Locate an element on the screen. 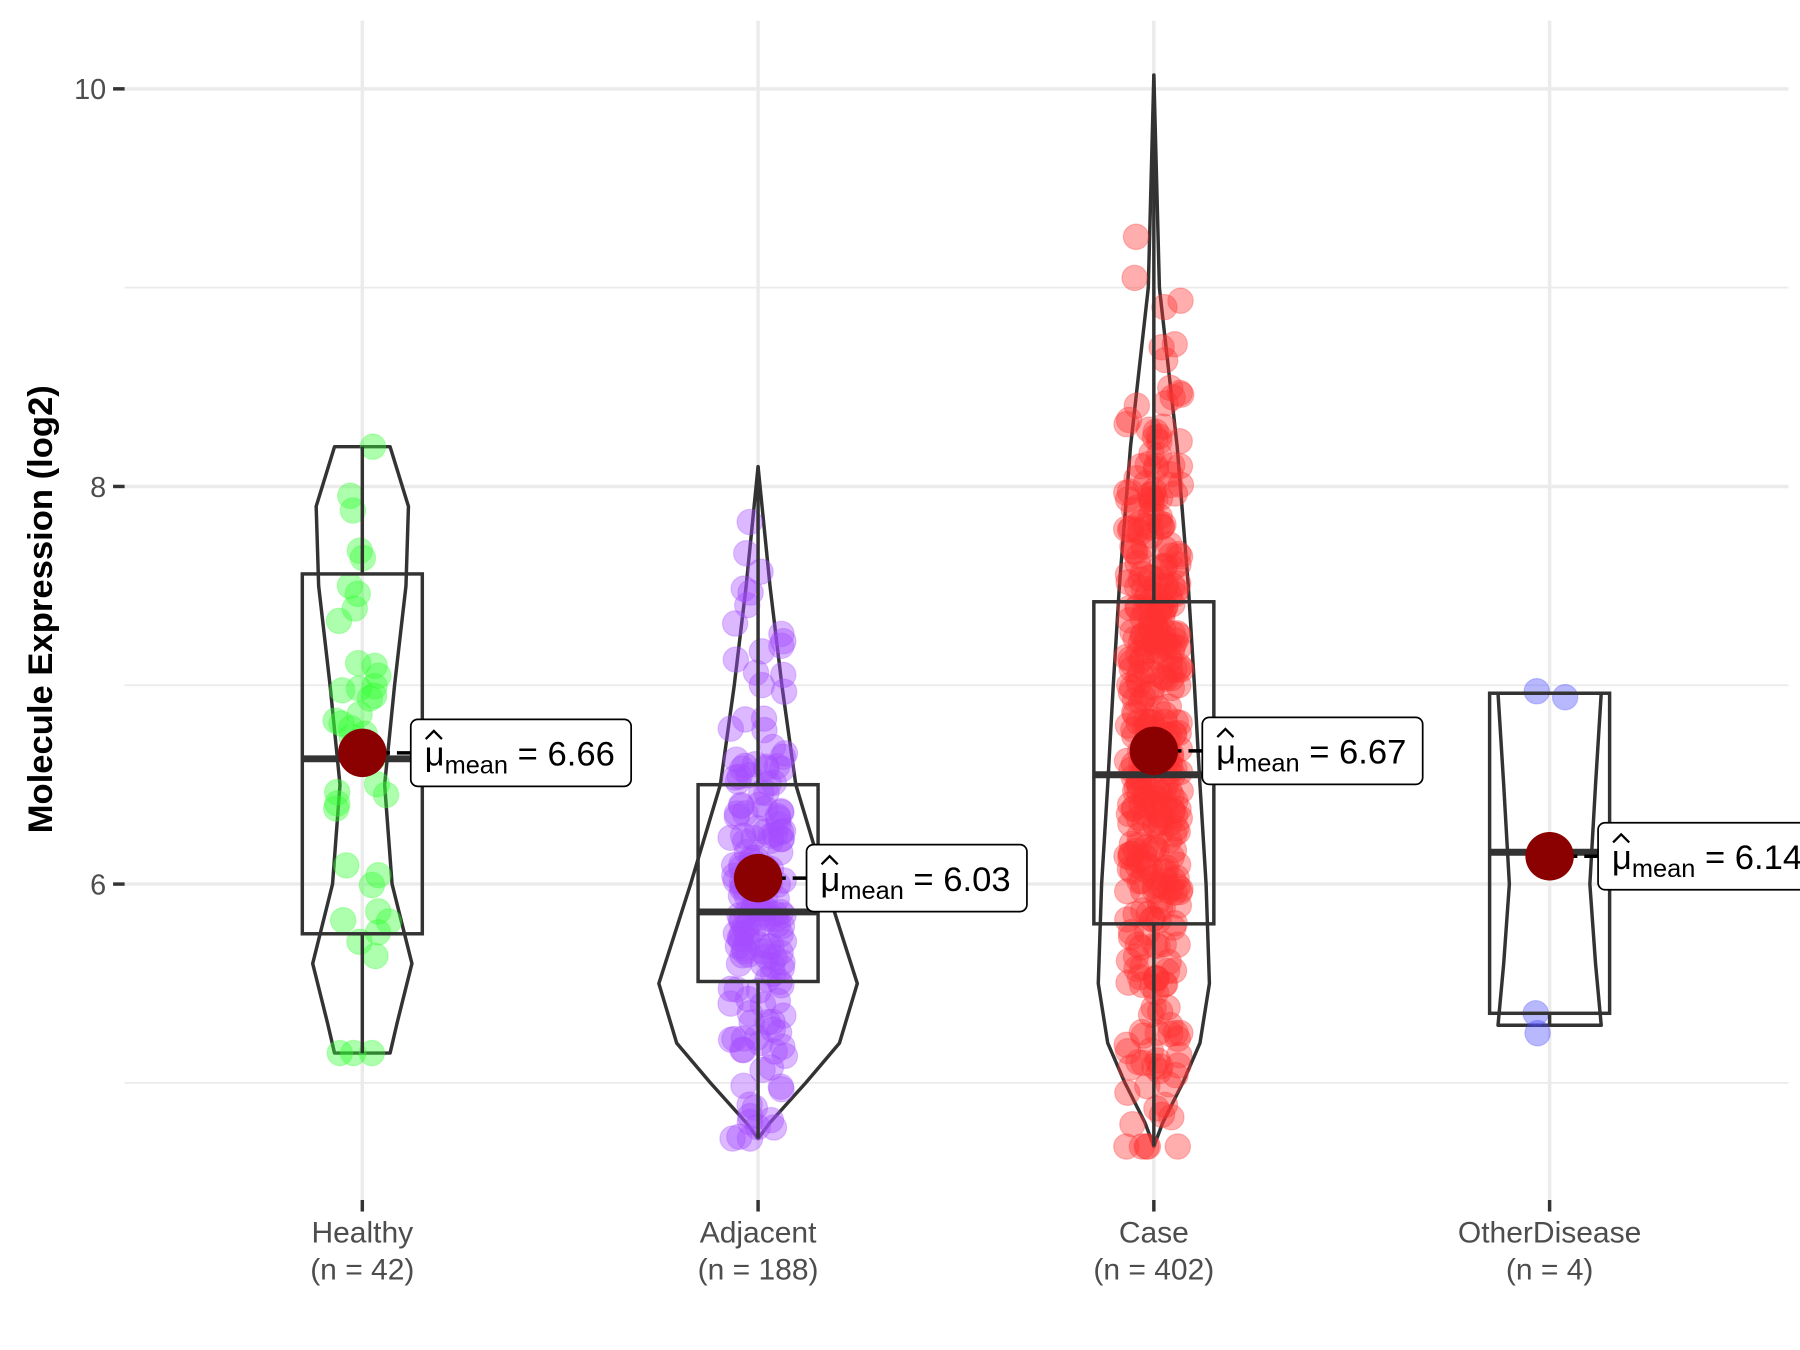 This screenshot has width=1800, height=1350. mean-subscript: mean is located at coordinates (1267, 764).